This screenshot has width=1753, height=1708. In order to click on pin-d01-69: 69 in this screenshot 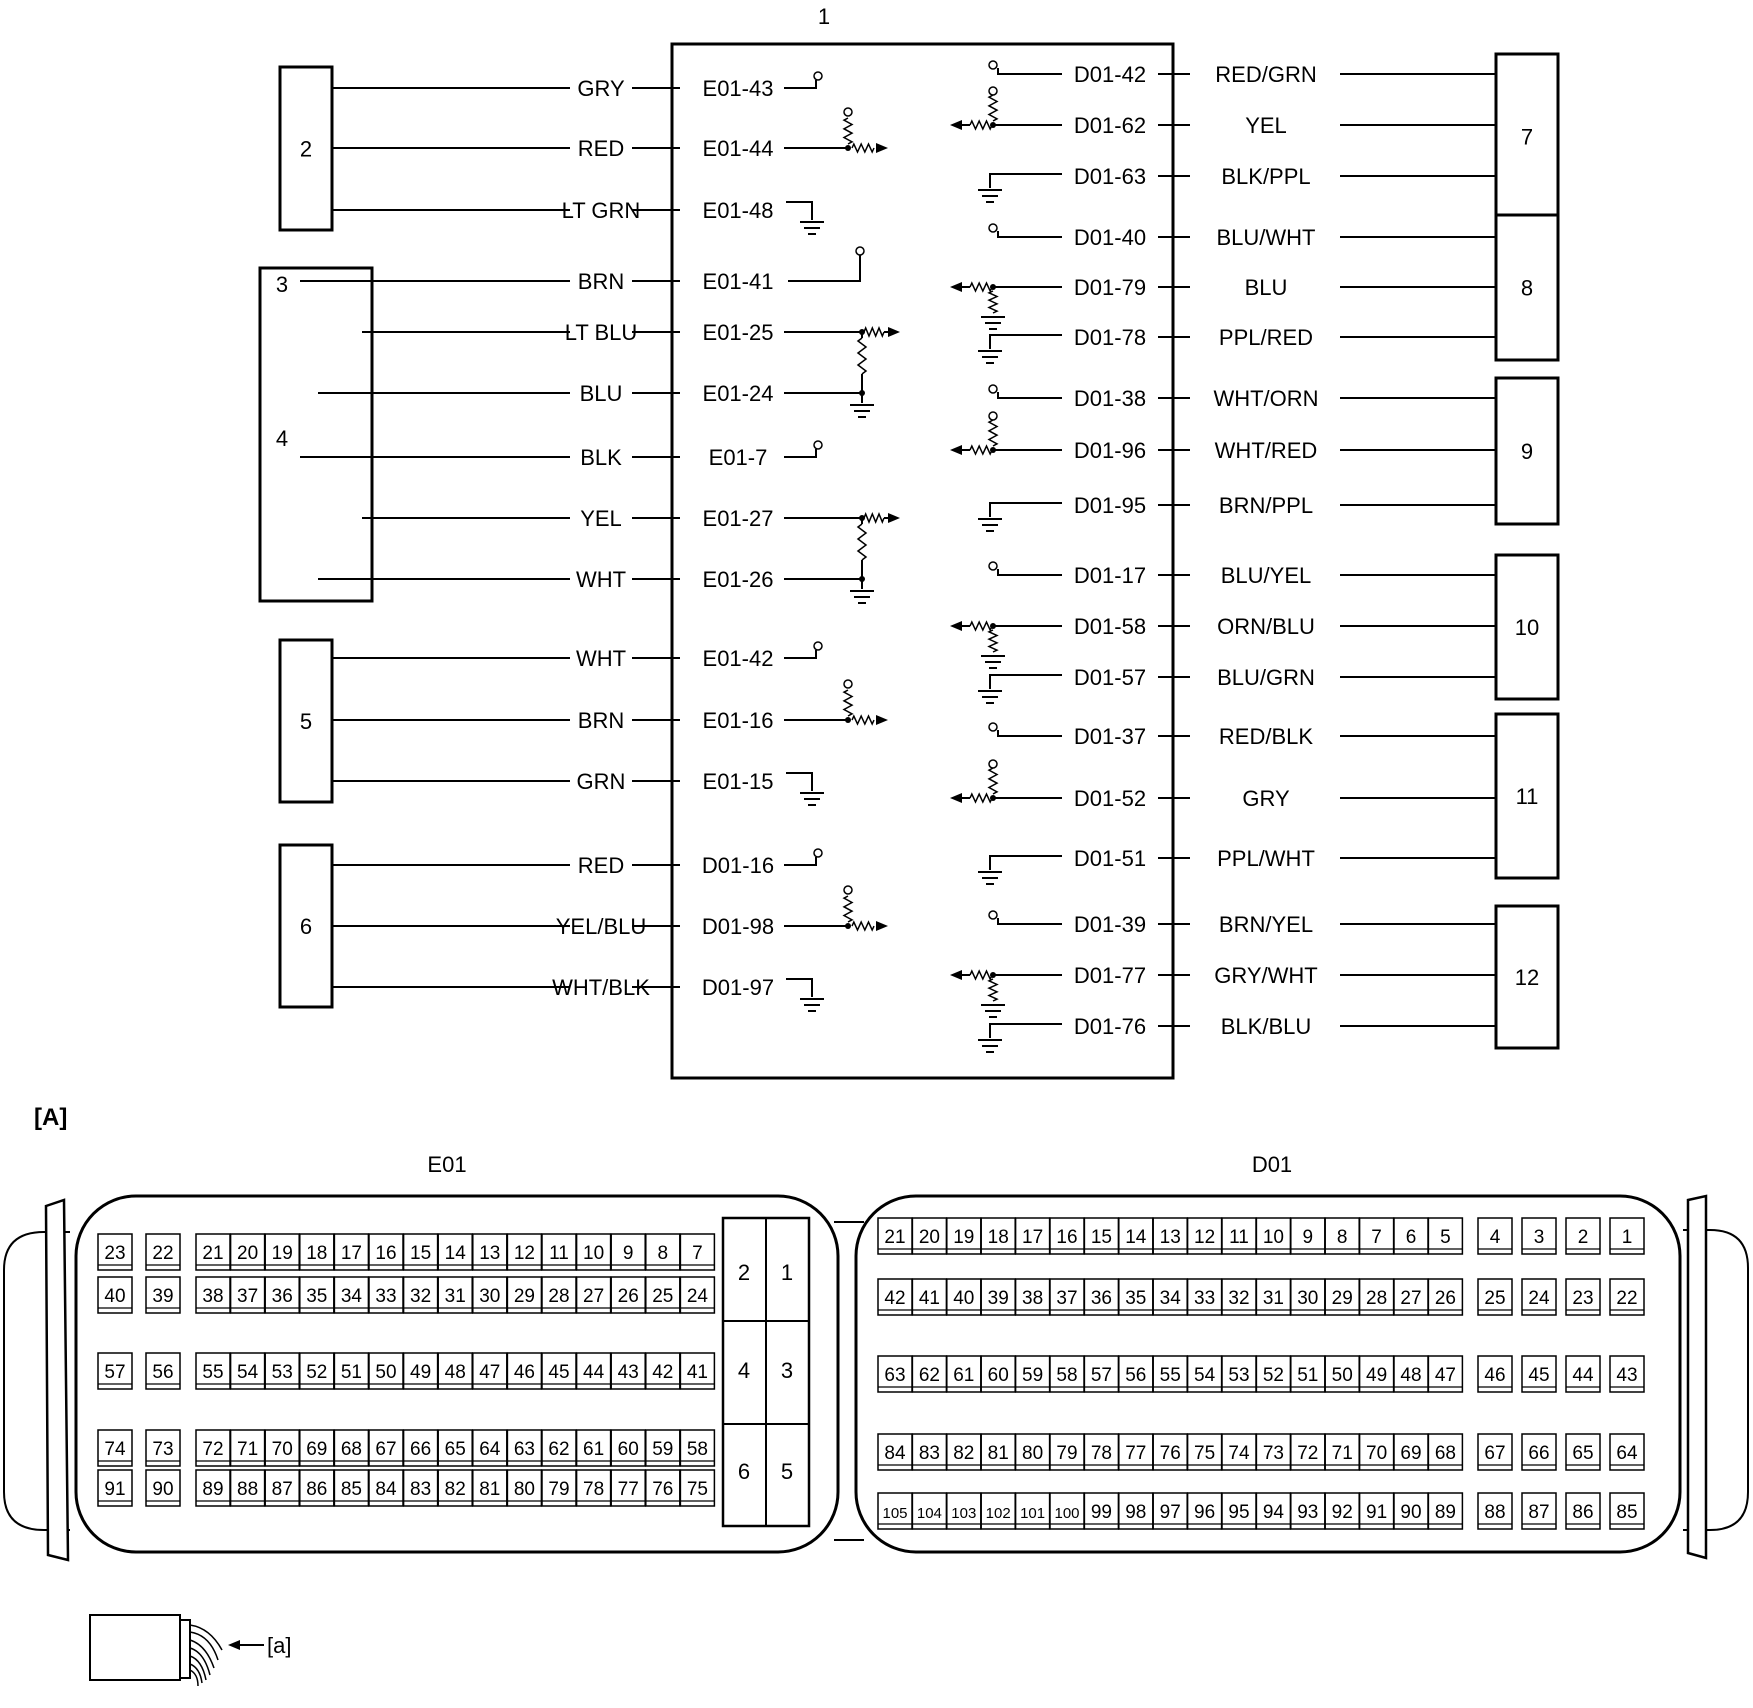, I will do `click(1411, 1452)`.